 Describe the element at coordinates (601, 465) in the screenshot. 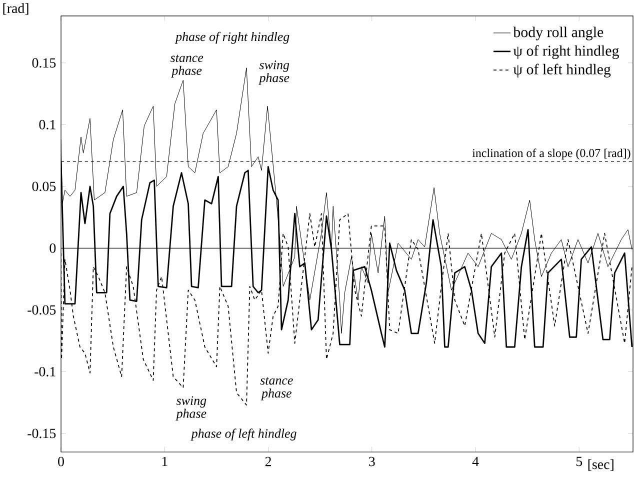

I see `x-axis-title: [sec]` at that location.